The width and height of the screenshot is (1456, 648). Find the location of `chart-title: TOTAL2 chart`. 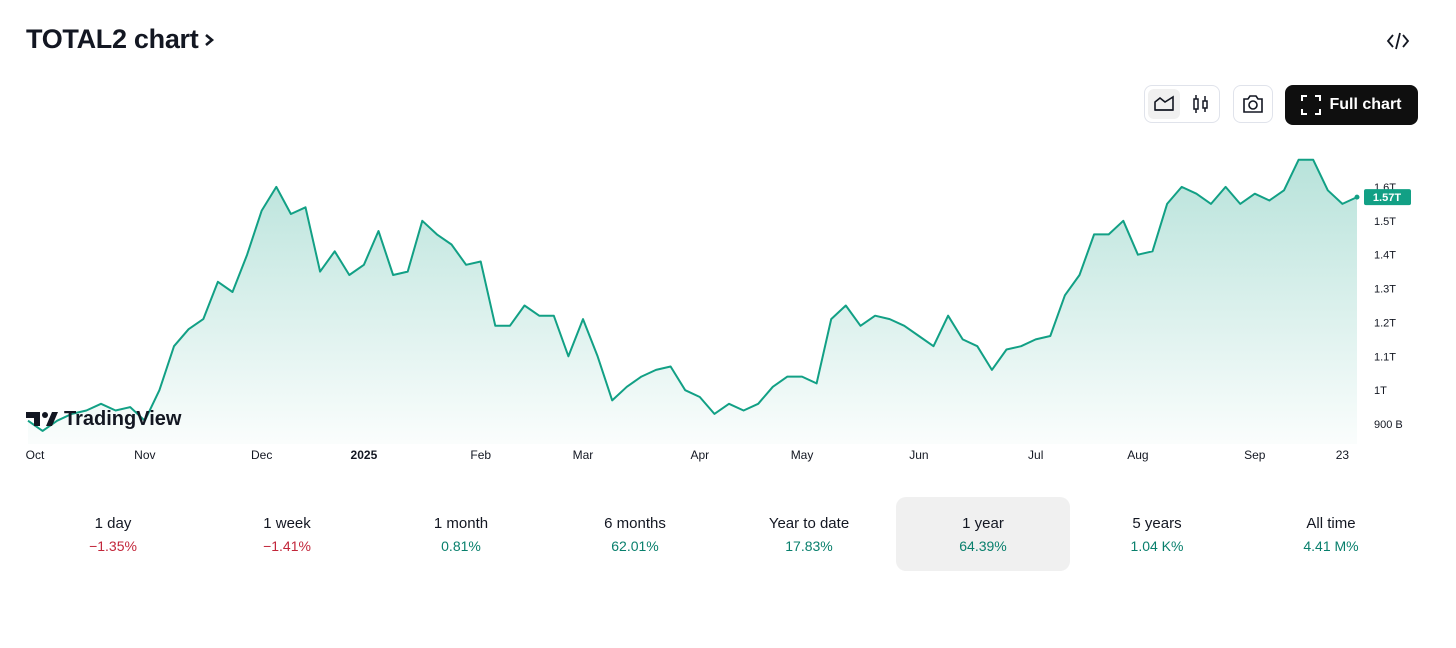

chart-title: TOTAL2 chart is located at coordinates (122, 39).